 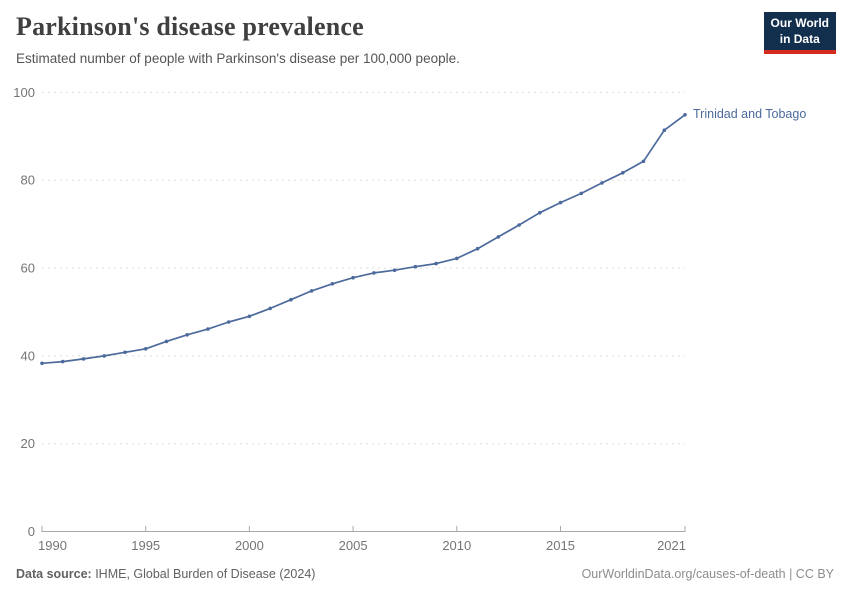 What do you see at coordinates (249, 545) in the screenshot?
I see `x-tick-label: 2000` at bounding box center [249, 545].